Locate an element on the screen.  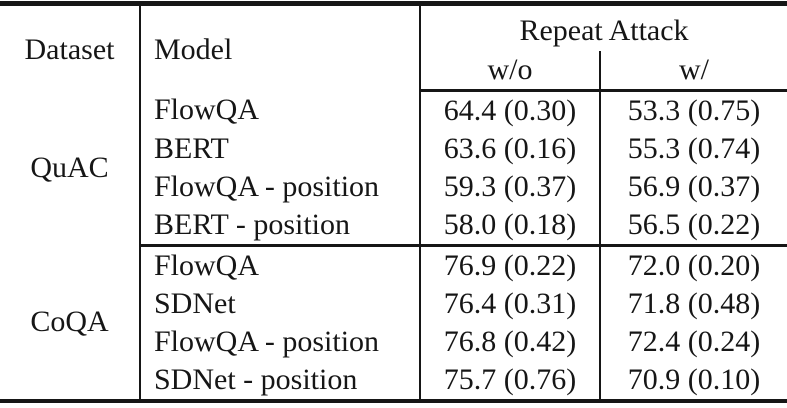
score-cell-without: 63.6 (0.16) is located at coordinates (509, 149).